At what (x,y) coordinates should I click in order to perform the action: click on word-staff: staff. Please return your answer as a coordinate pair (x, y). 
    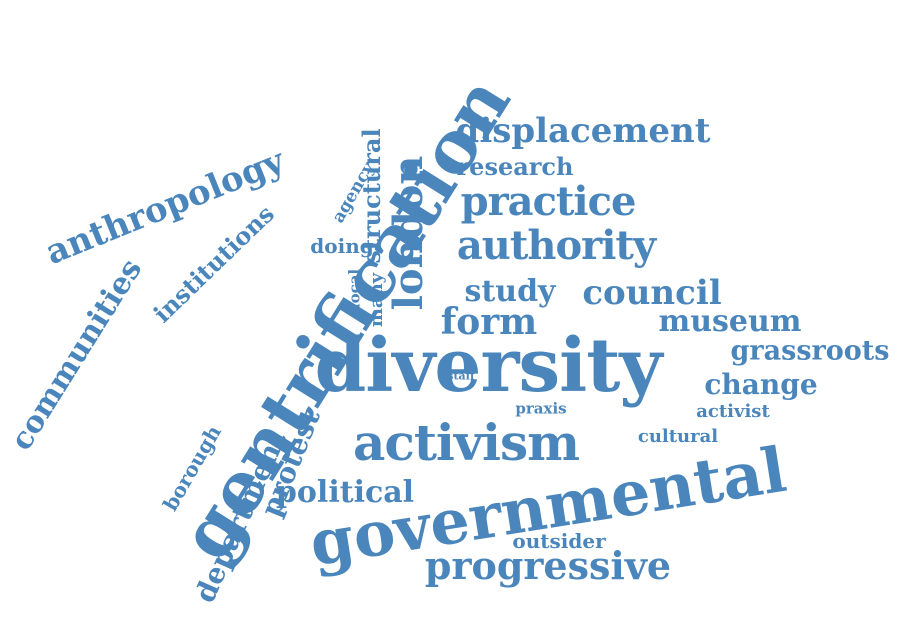
    Looking at the image, I should click on (461, 376).